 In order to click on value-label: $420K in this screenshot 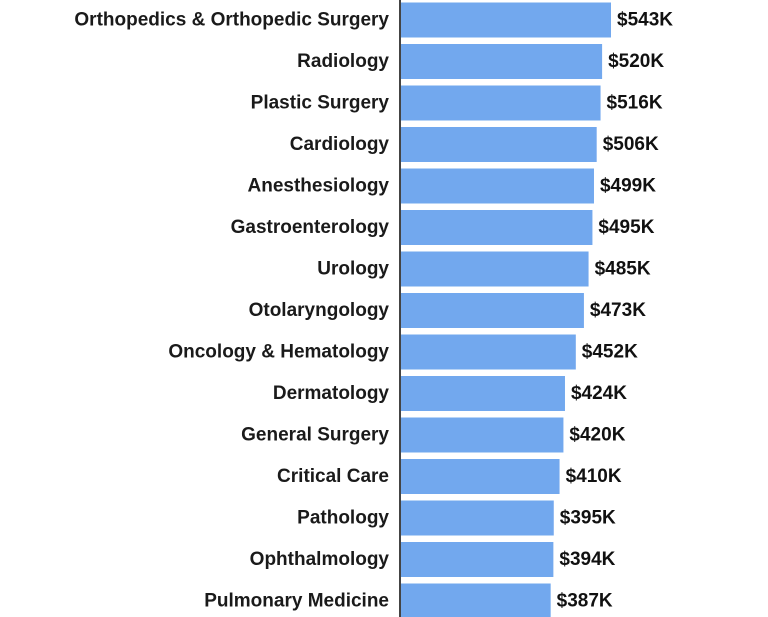, I will do `click(597, 435)`.